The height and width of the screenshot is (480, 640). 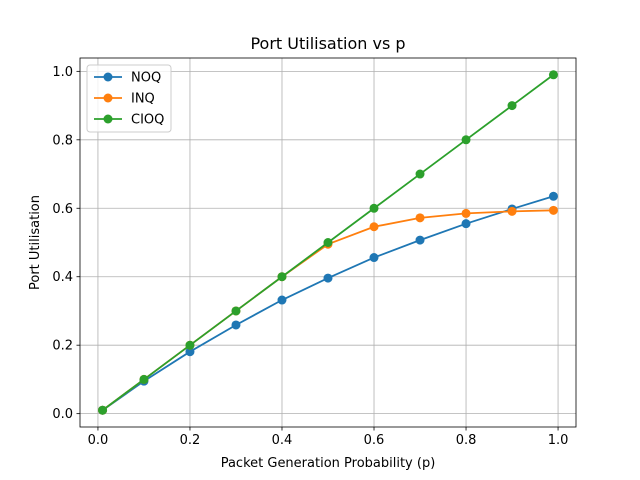 What do you see at coordinates (146, 78) in the screenshot?
I see `legend-label-noq: NOQ` at bounding box center [146, 78].